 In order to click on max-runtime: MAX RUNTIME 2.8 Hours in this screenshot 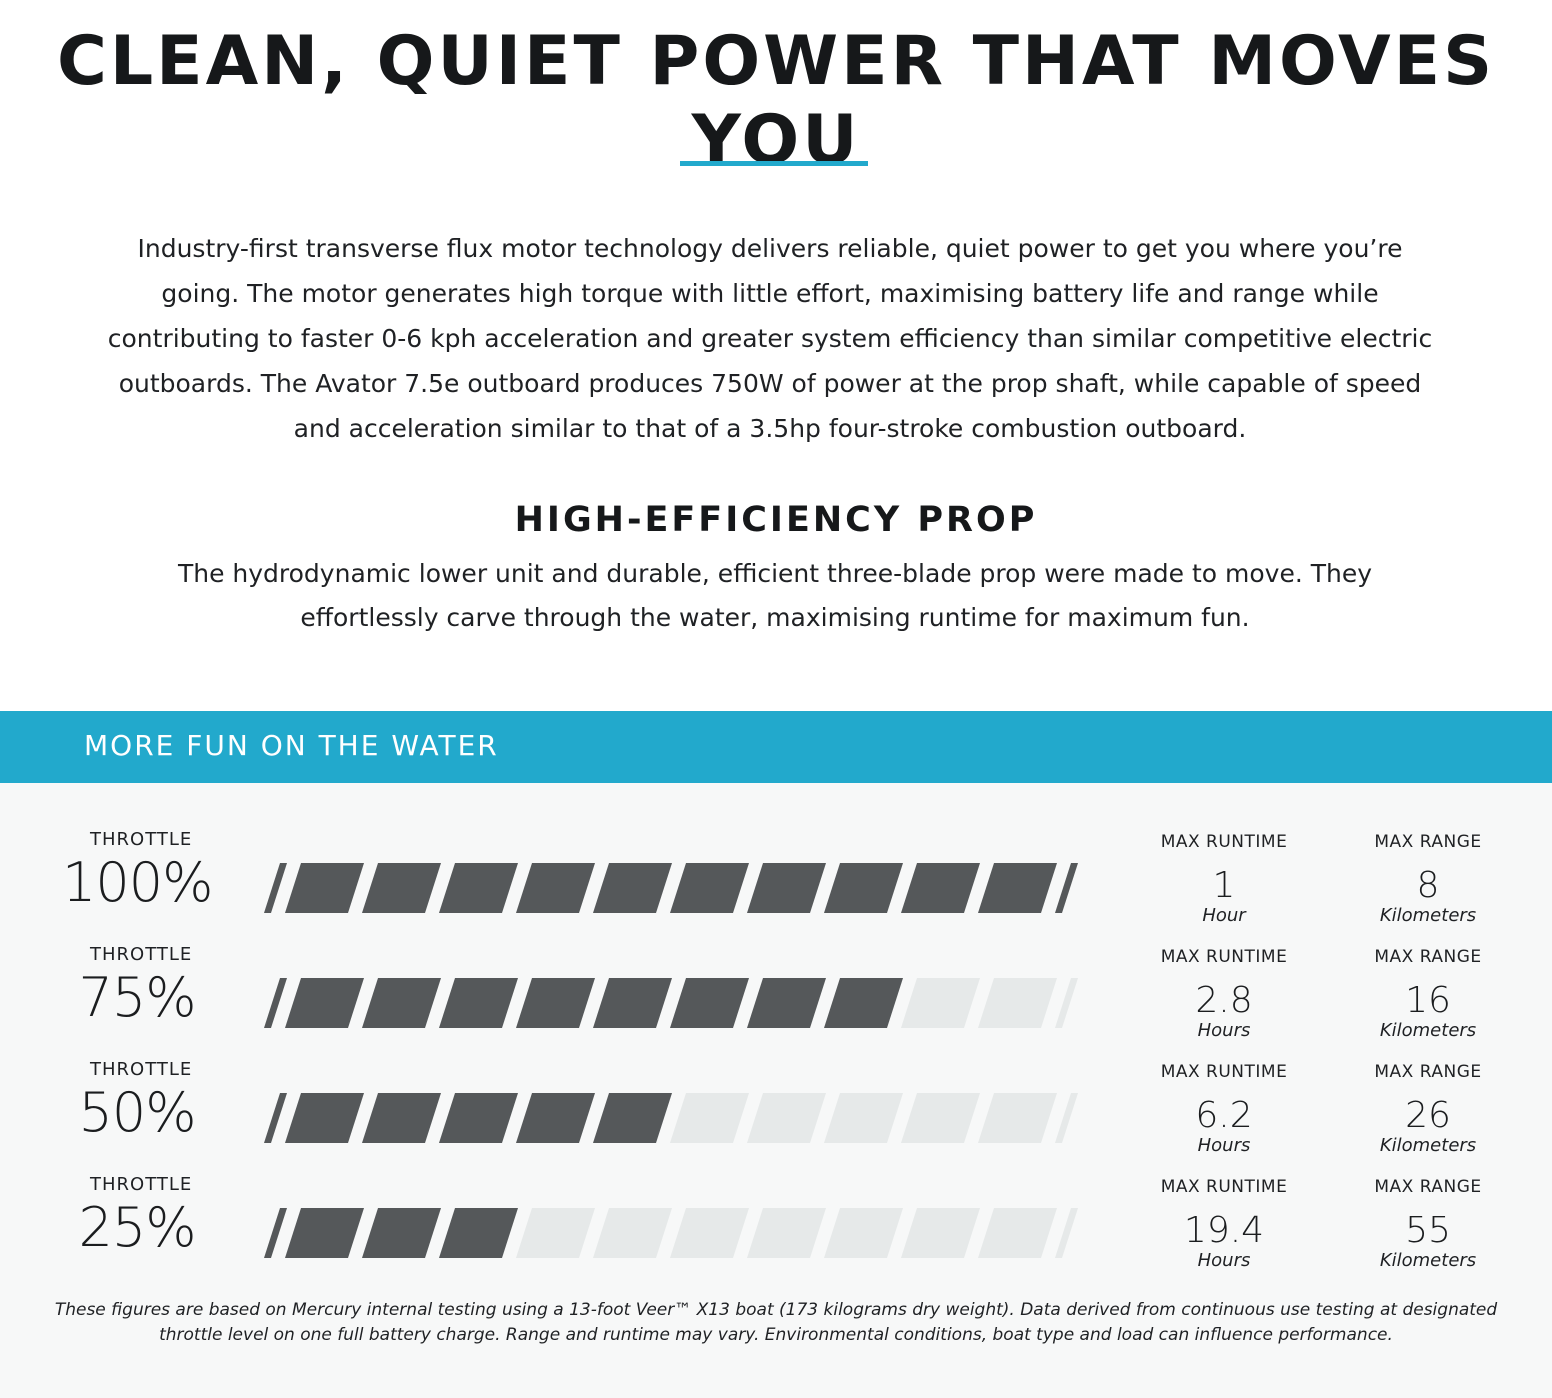, I will do `click(1224, 994)`.